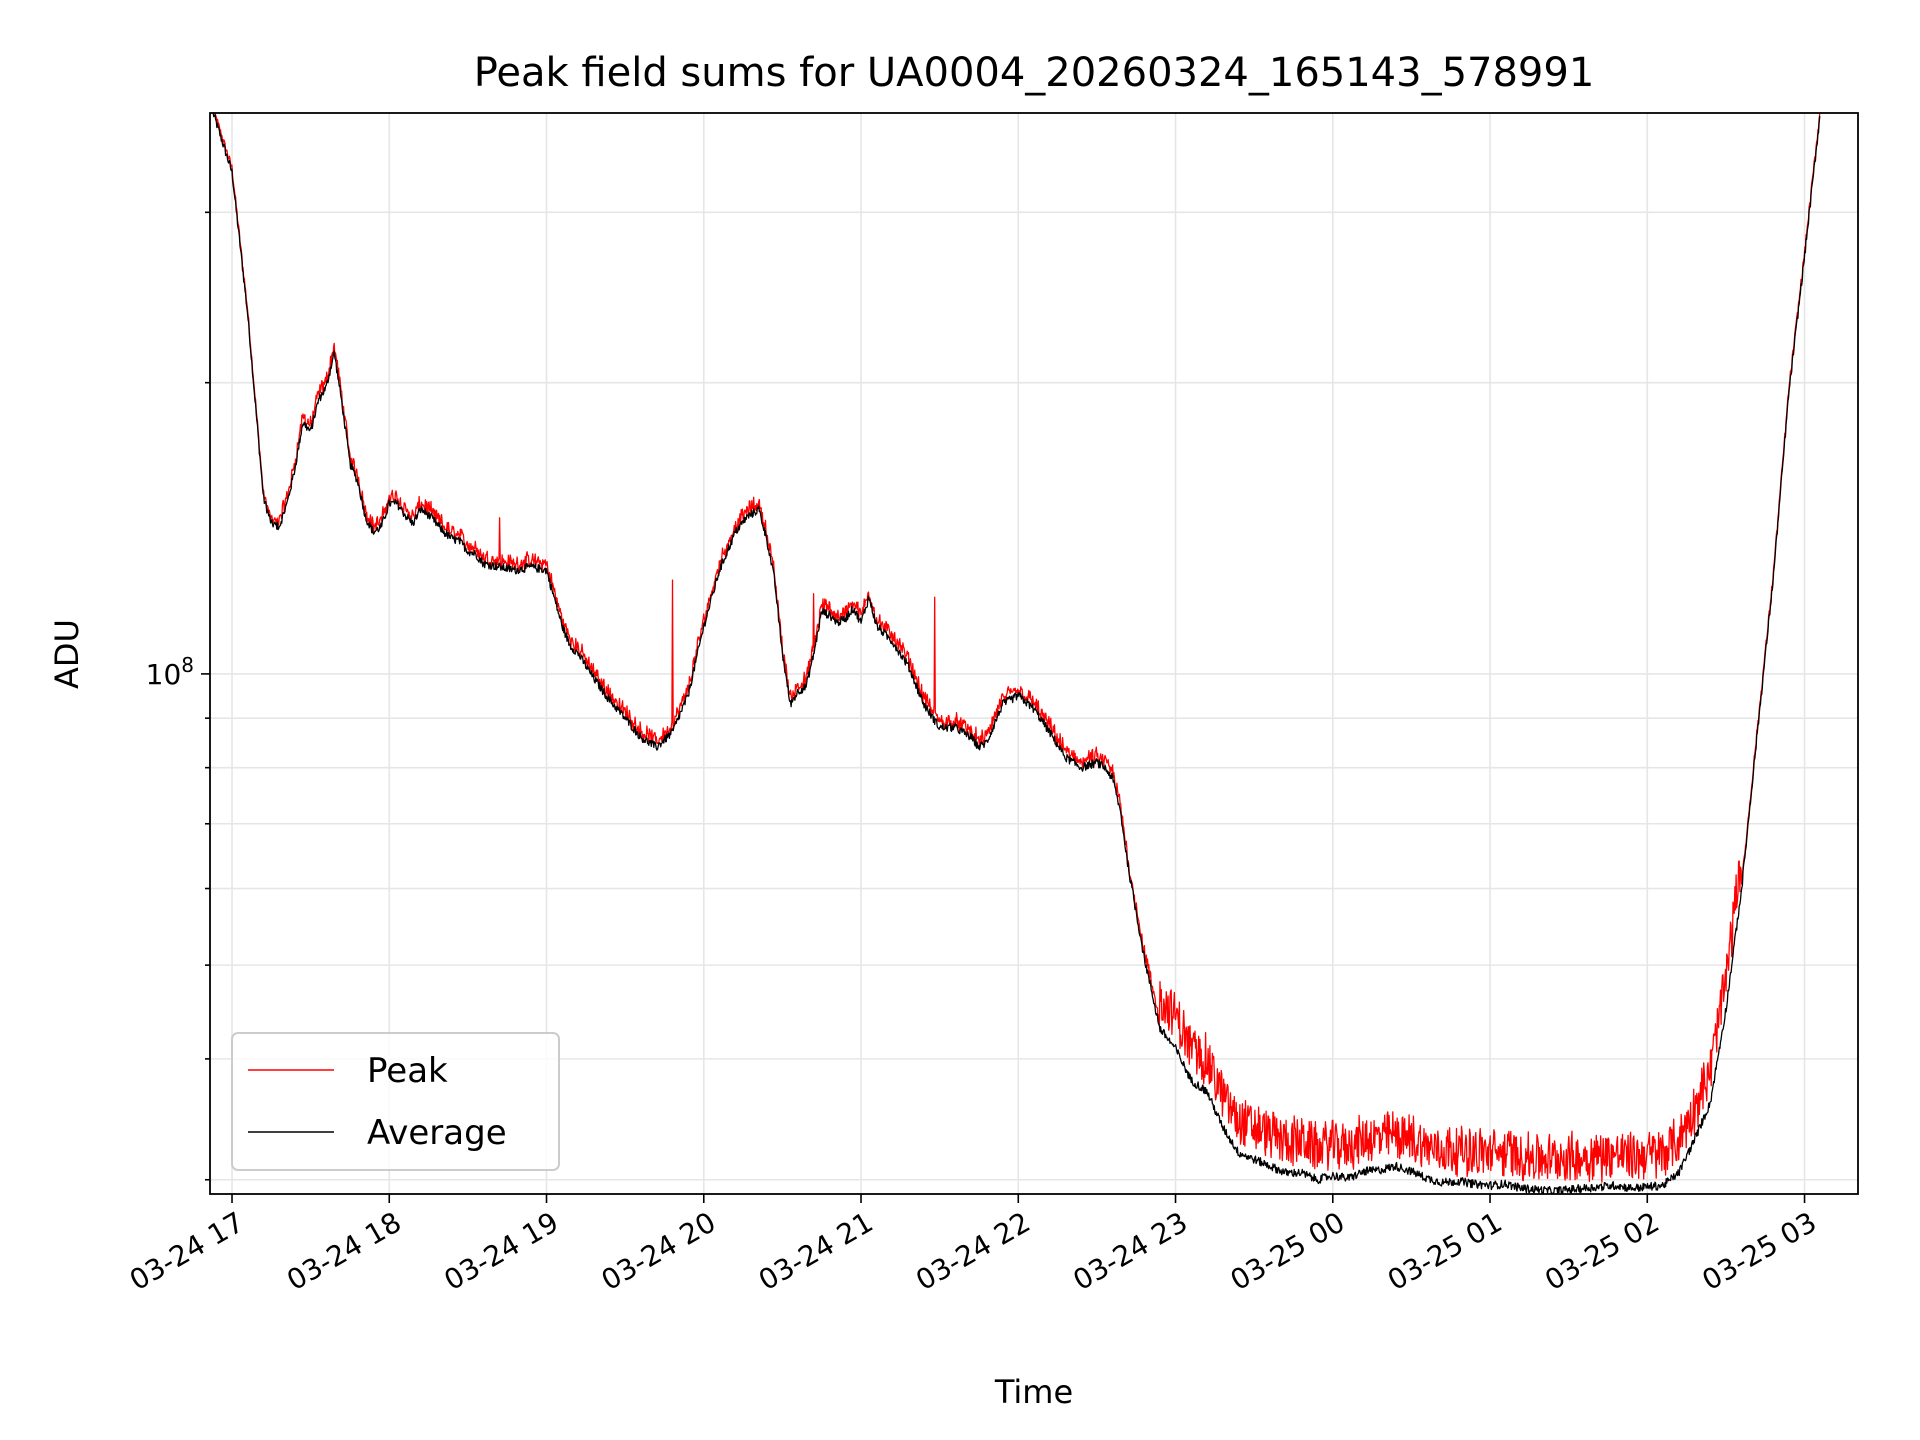 Image resolution: width=1920 pixels, height=1440 pixels. What do you see at coordinates (437, 1133) in the screenshot?
I see `legend-average-label: Average` at bounding box center [437, 1133].